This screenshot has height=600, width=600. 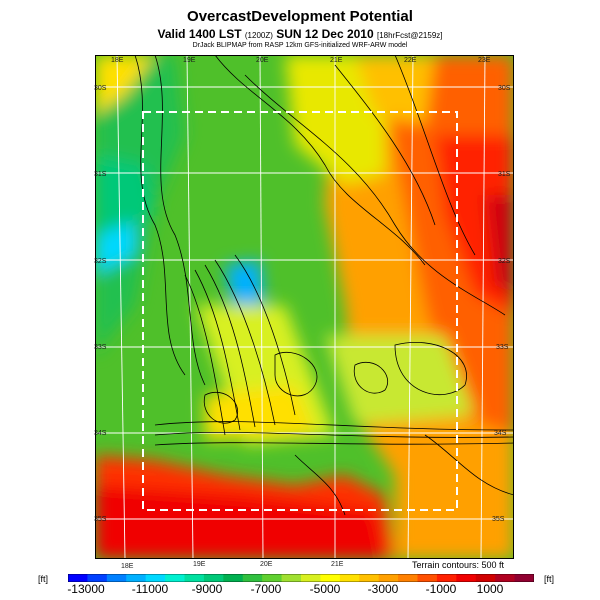 What do you see at coordinates (490, 589) in the screenshot?
I see `colorbar-tick-label: 1000` at bounding box center [490, 589].